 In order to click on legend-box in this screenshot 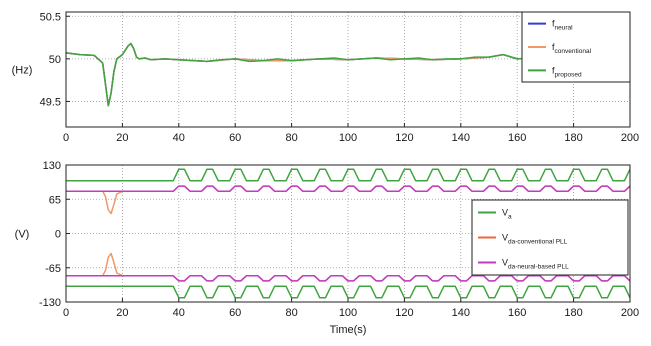, I will do `click(550, 237)`.